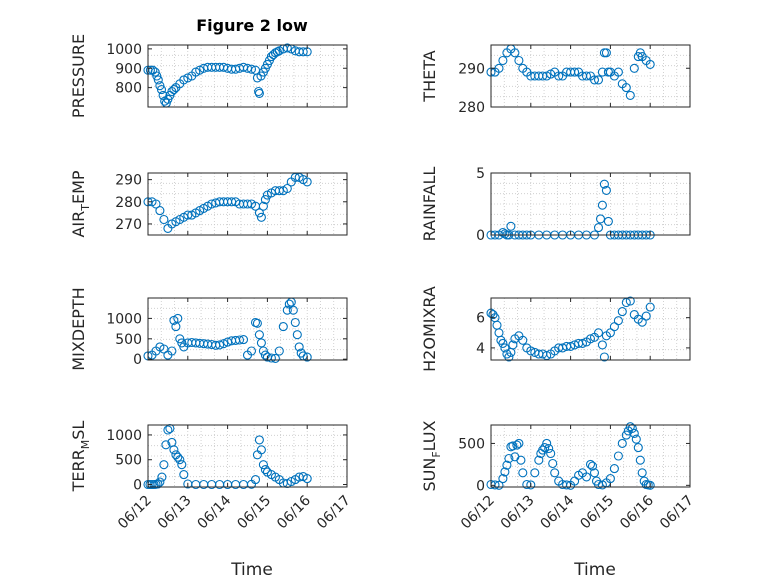  I want to click on y-axis-label-main: PRESSURE, so click(78, 76).